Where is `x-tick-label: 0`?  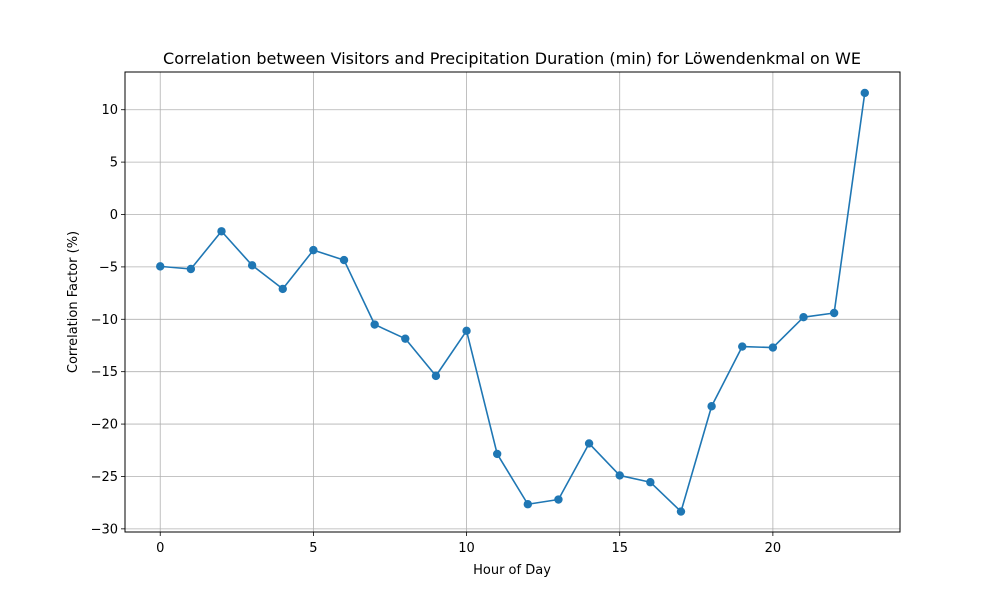 x-tick-label: 0 is located at coordinates (160, 548).